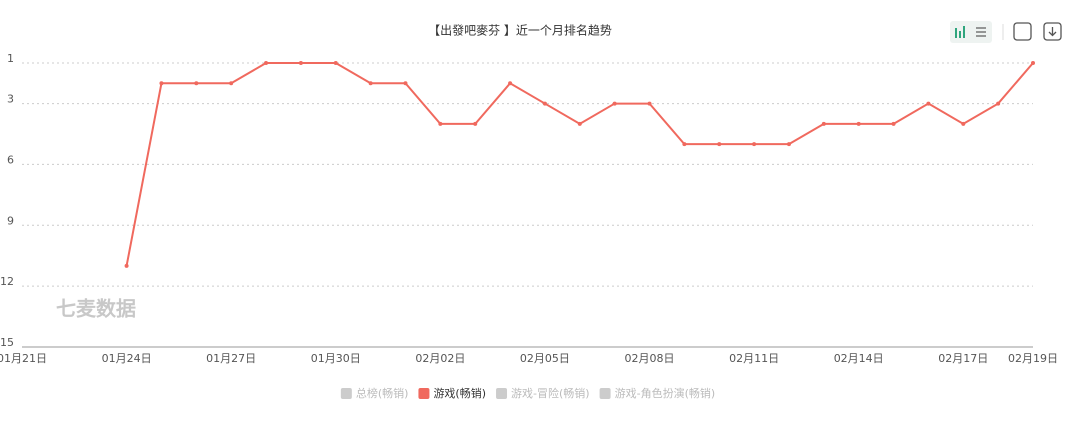 The image size is (1080, 423). Describe the element at coordinates (127, 358) in the screenshot. I see `x-tick-label: 01月24日` at that location.